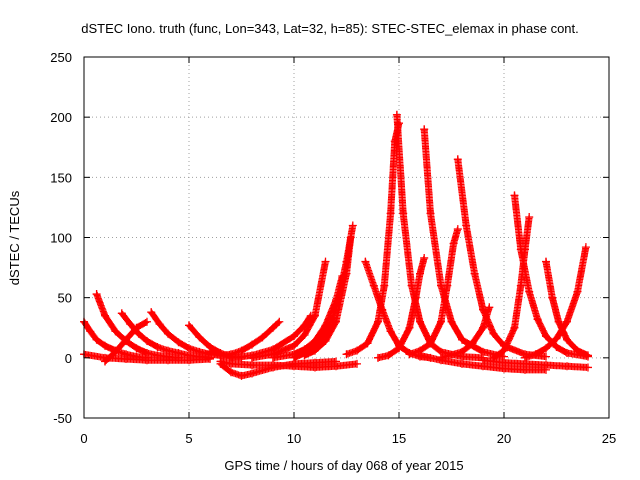 The height and width of the screenshot is (480, 640). What do you see at coordinates (68, 358) in the screenshot?
I see `y-tick-label: 0` at bounding box center [68, 358].